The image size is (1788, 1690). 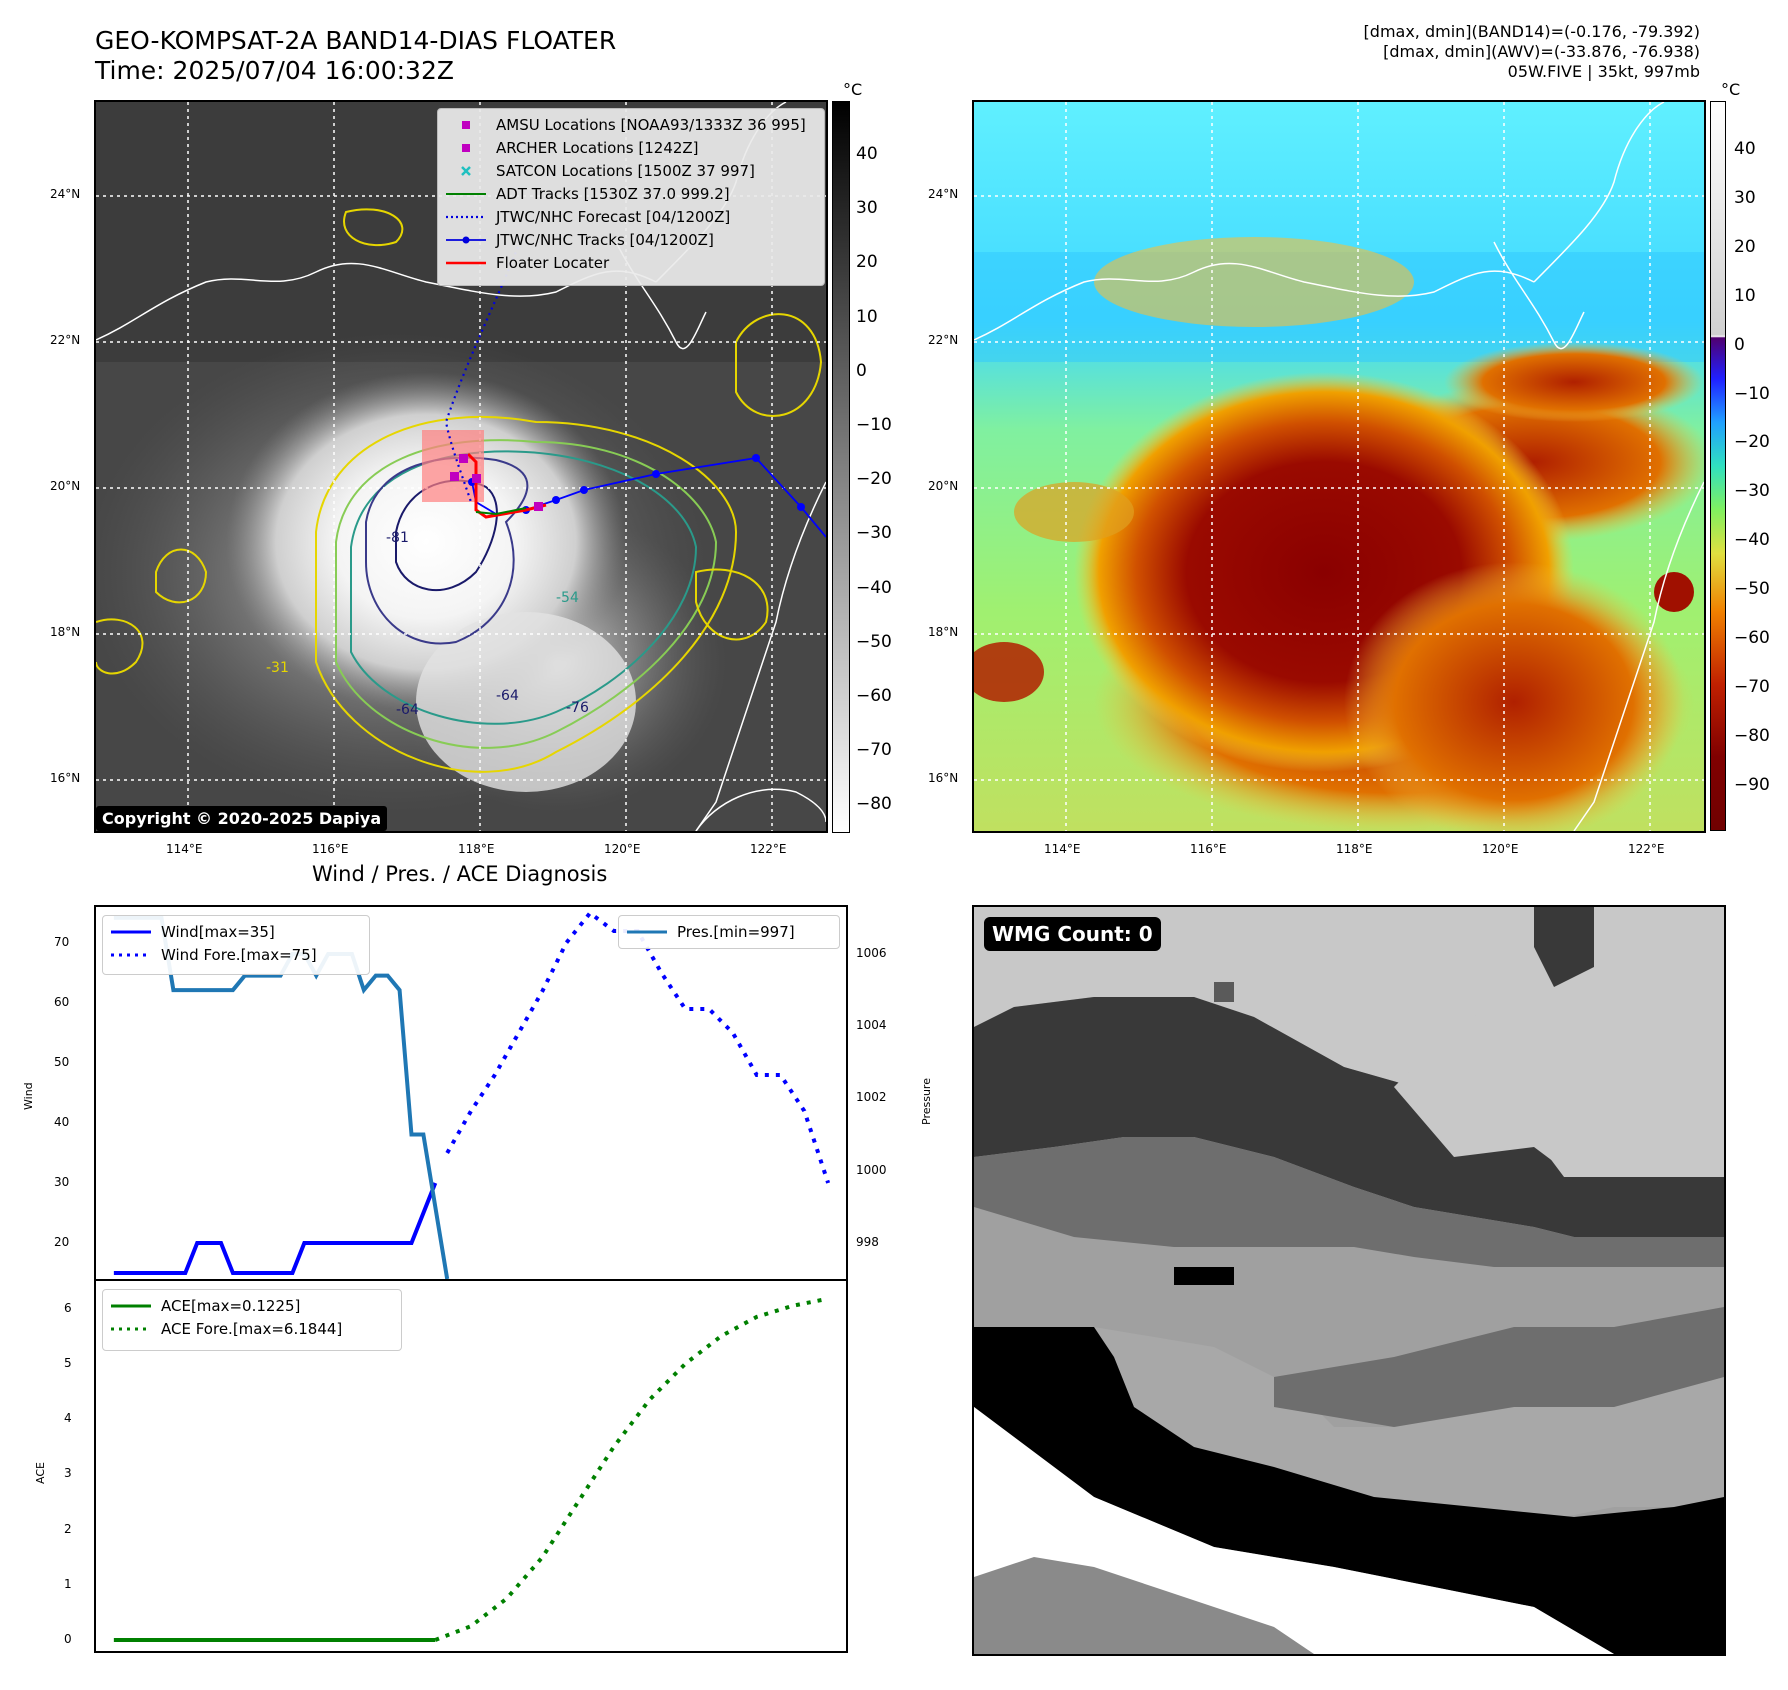 What do you see at coordinates (507, 696) in the screenshot?
I see `contour-label: -64` at bounding box center [507, 696].